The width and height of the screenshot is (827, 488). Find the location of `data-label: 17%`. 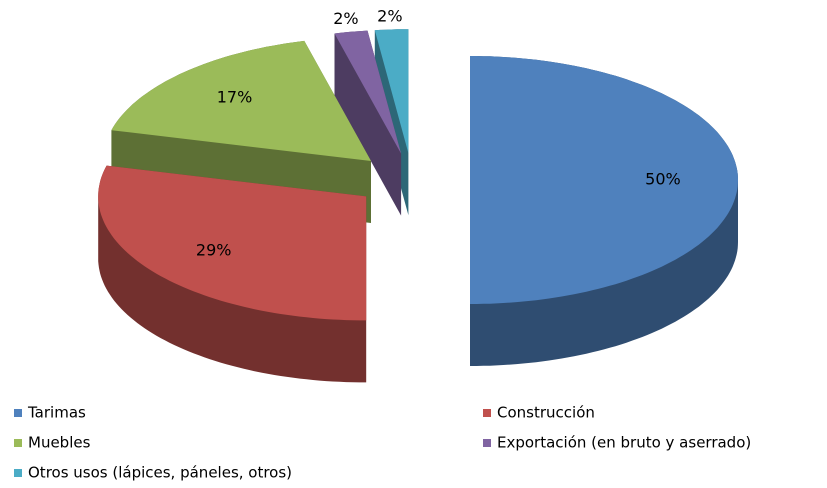

data-label: 17% is located at coordinates (235, 96).